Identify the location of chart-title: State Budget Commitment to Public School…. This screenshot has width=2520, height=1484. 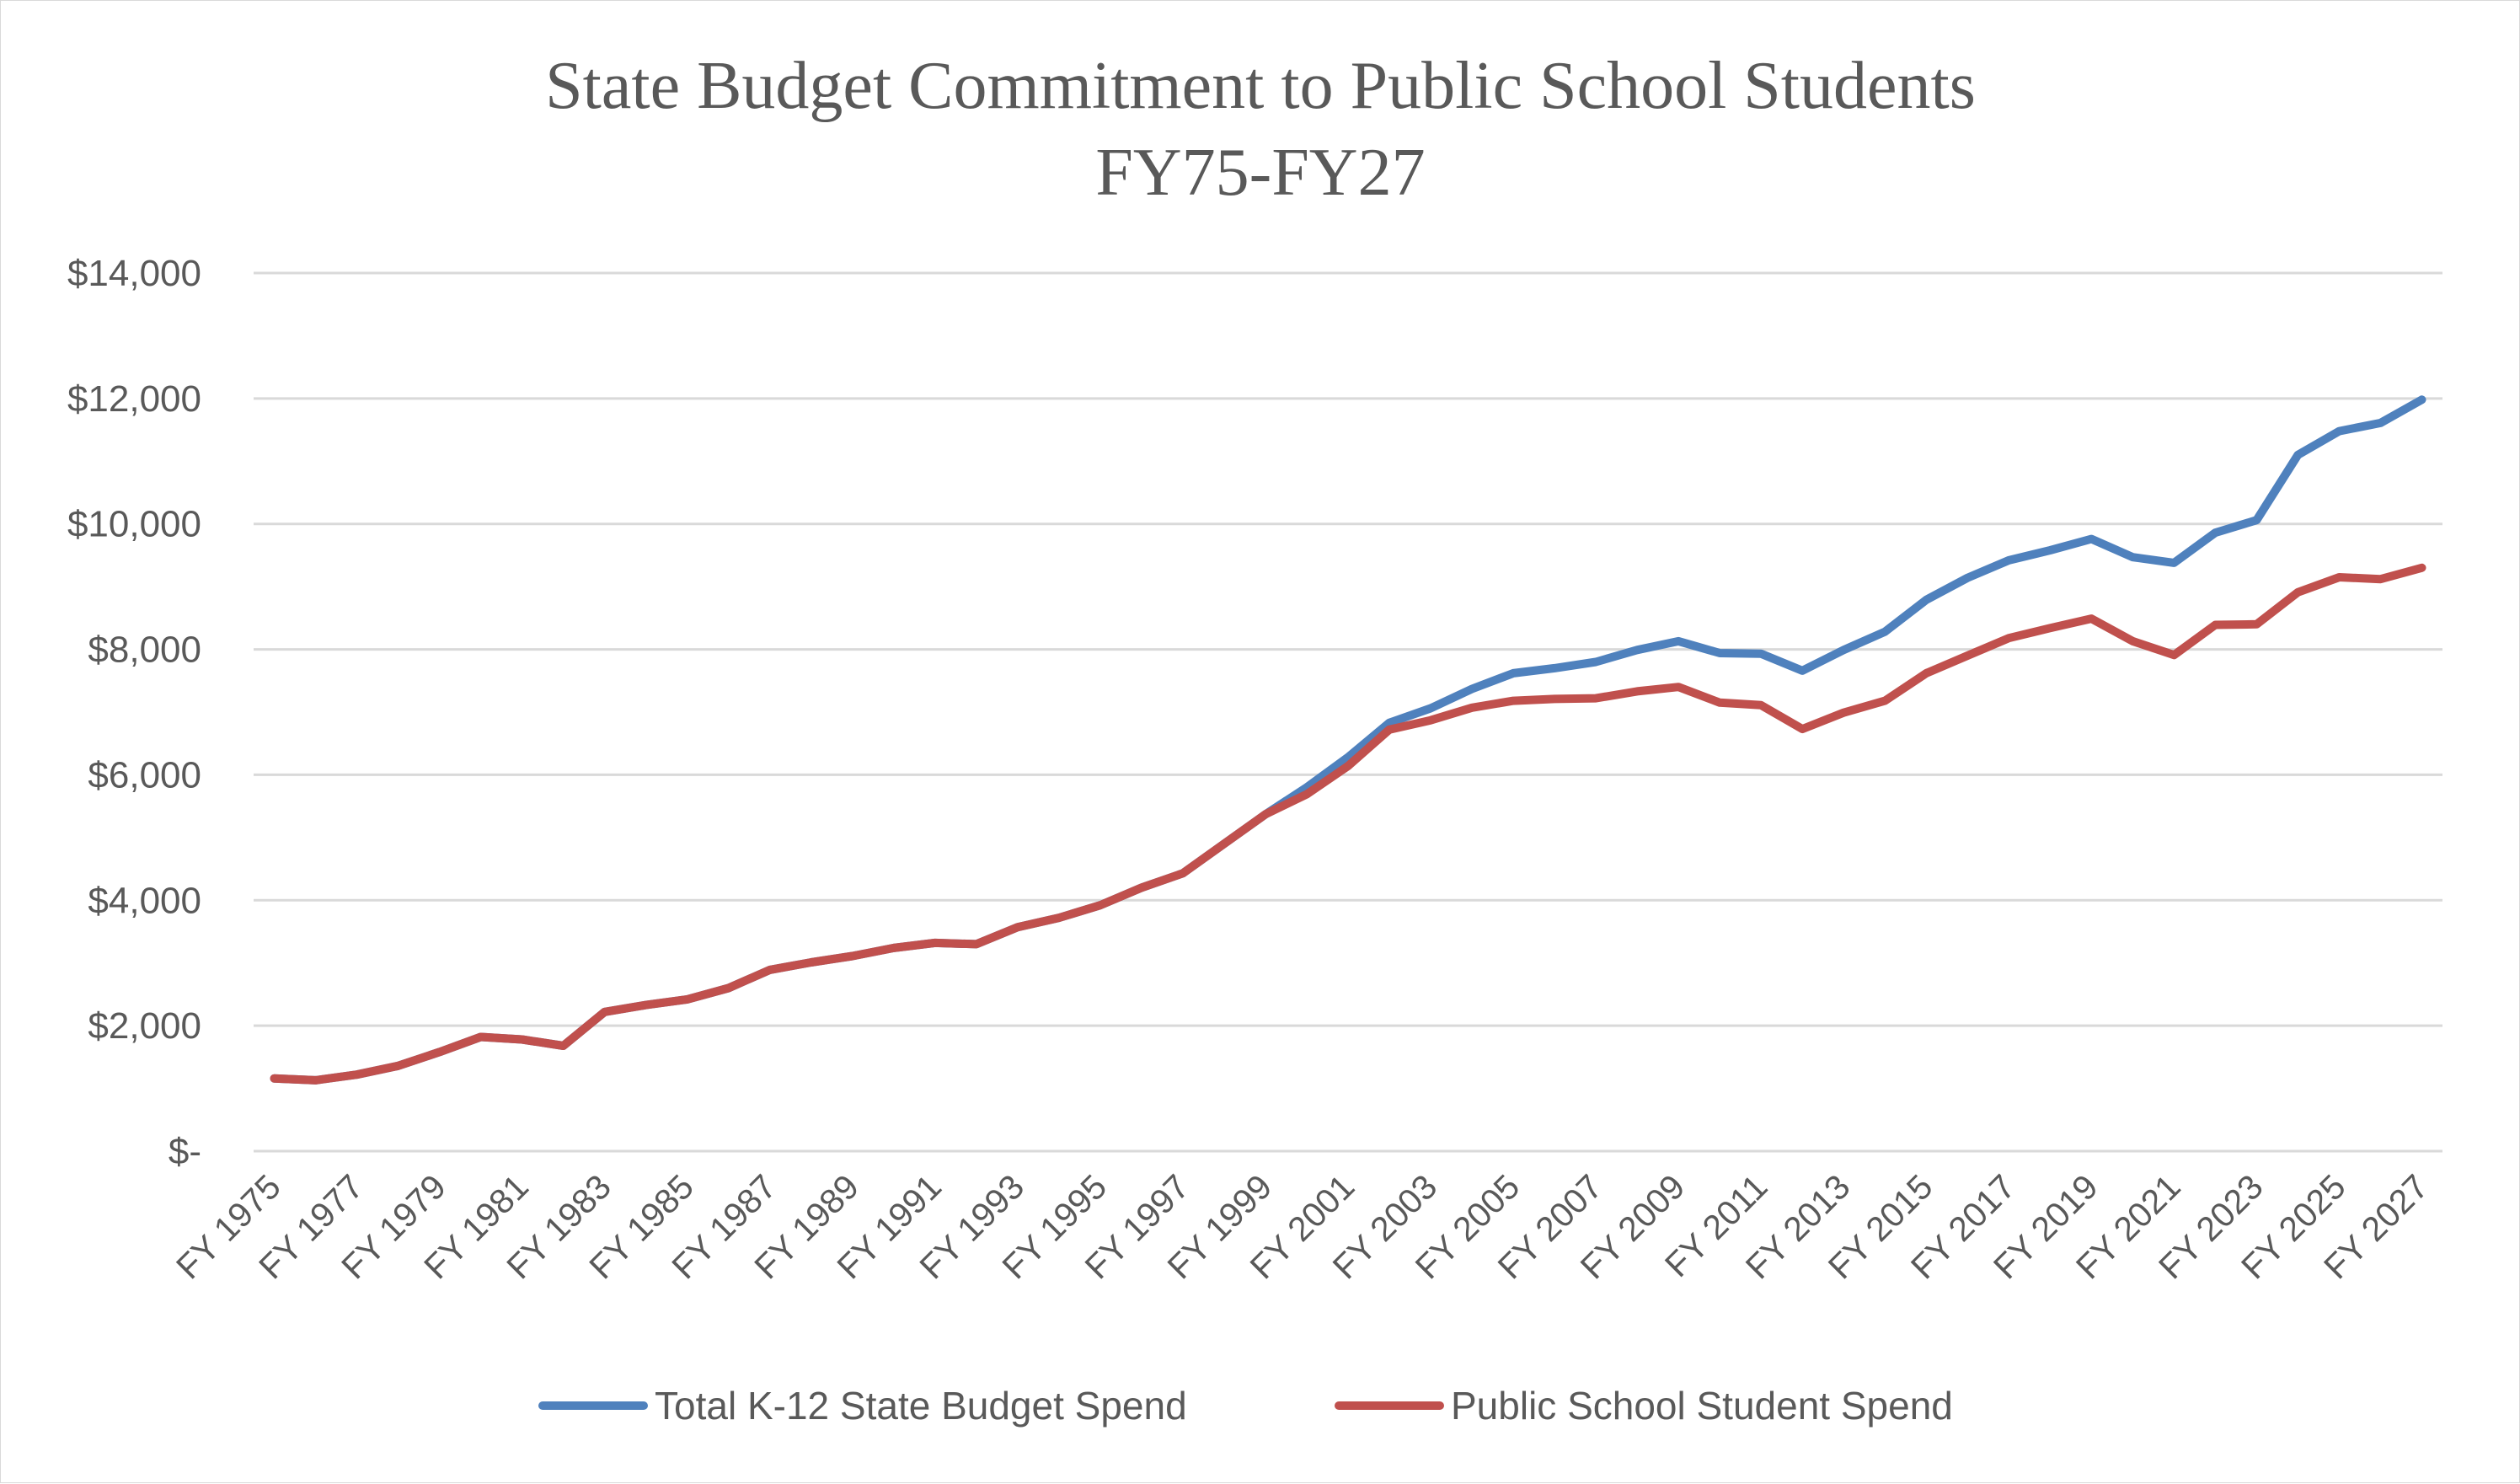
(1260, 86).